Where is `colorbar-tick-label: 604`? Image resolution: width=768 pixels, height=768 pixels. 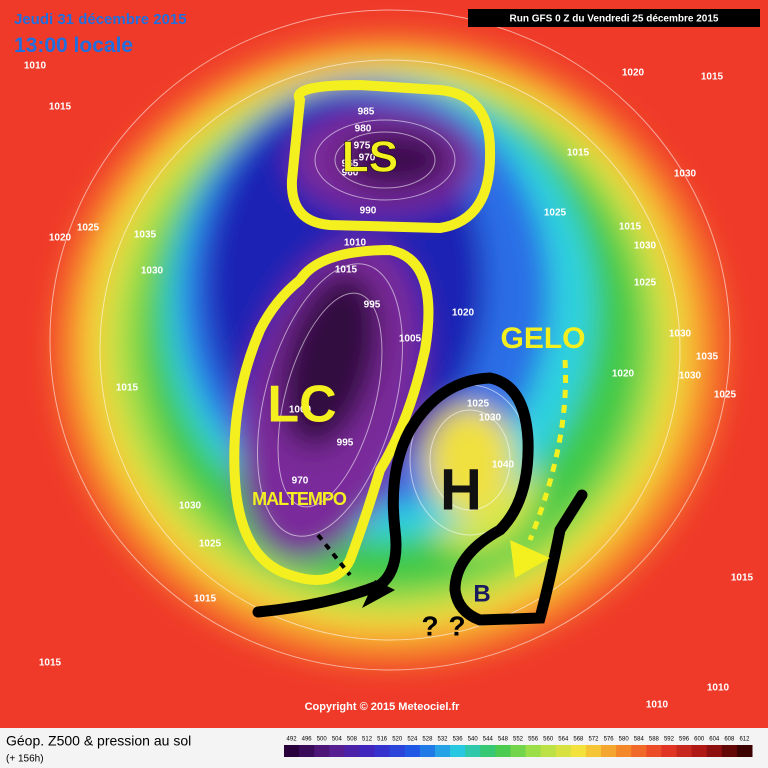 colorbar-tick-label: 604 is located at coordinates (714, 740).